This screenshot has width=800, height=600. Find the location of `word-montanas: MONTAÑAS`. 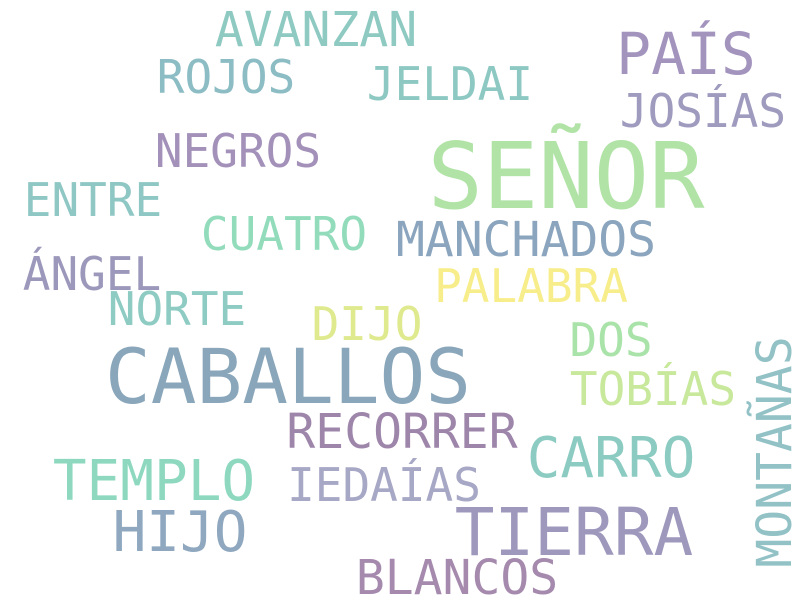

word-montanas: MONTAÑAS is located at coordinates (773, 451).